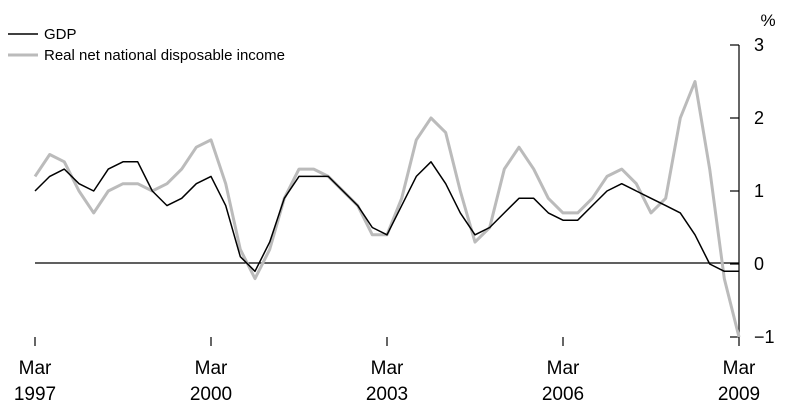  What do you see at coordinates (759, 191) in the screenshot?
I see `y-tick-label: 1` at bounding box center [759, 191].